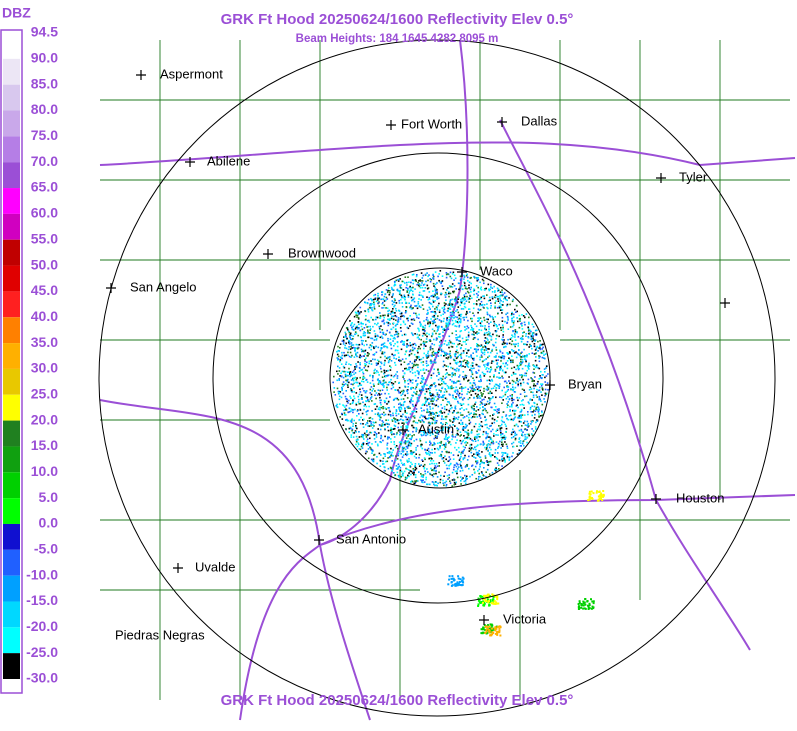  Describe the element at coordinates (191, 73) in the screenshot. I see `city-label: Aspermont` at that location.